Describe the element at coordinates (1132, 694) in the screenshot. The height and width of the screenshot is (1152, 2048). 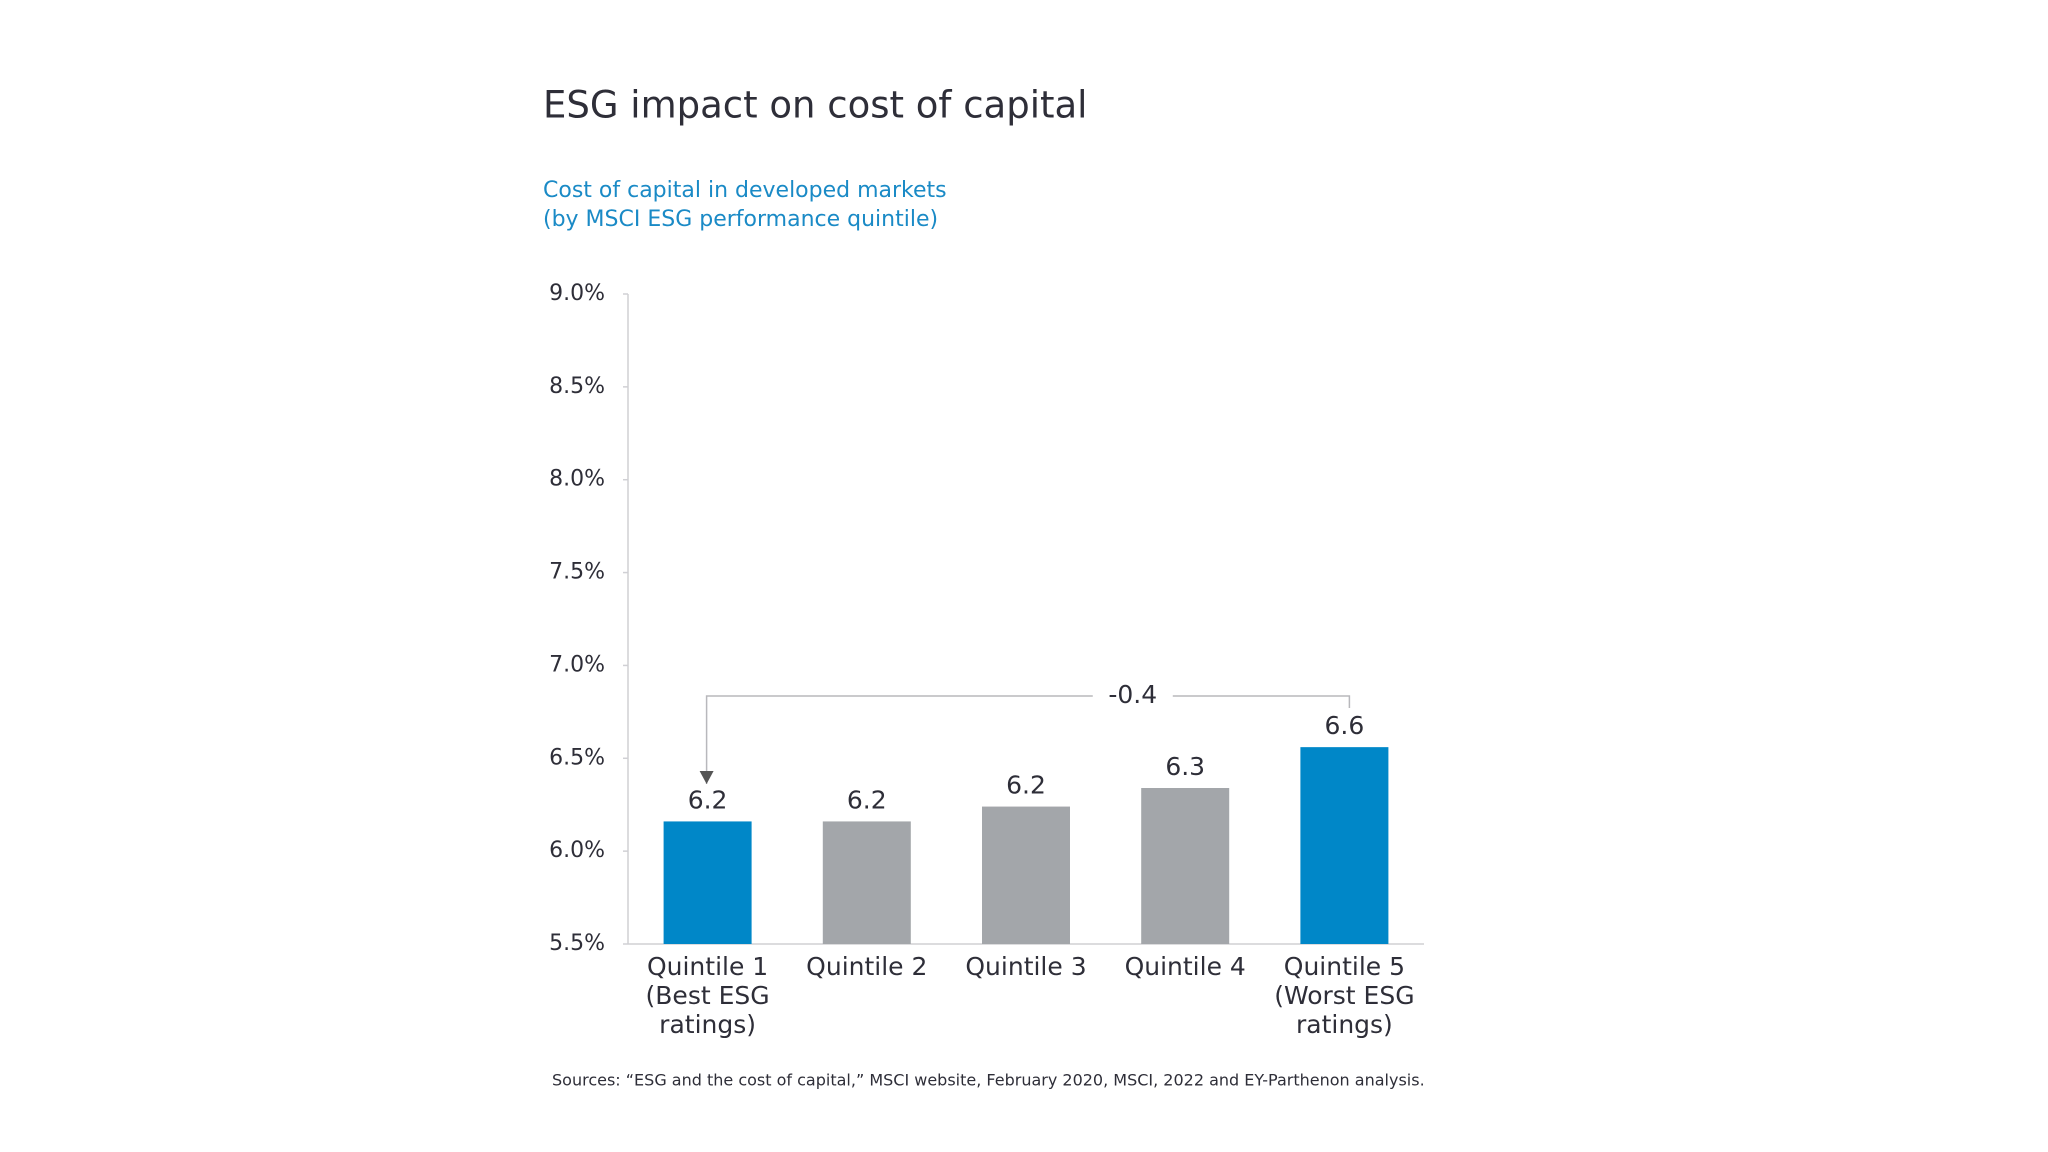
I see `annotation-label: -0.4` at that location.